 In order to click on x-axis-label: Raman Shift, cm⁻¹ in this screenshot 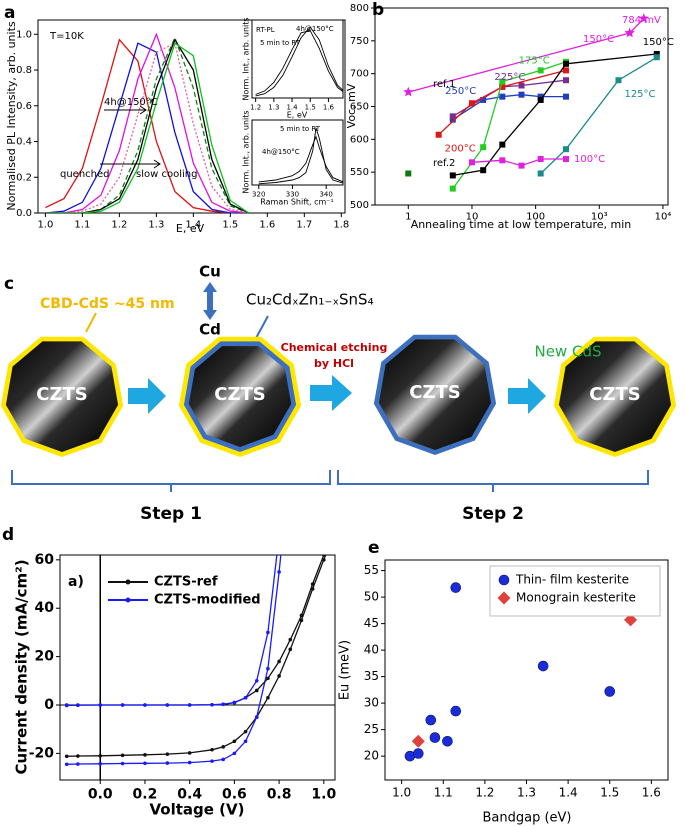, I will do `click(296, 202)`.